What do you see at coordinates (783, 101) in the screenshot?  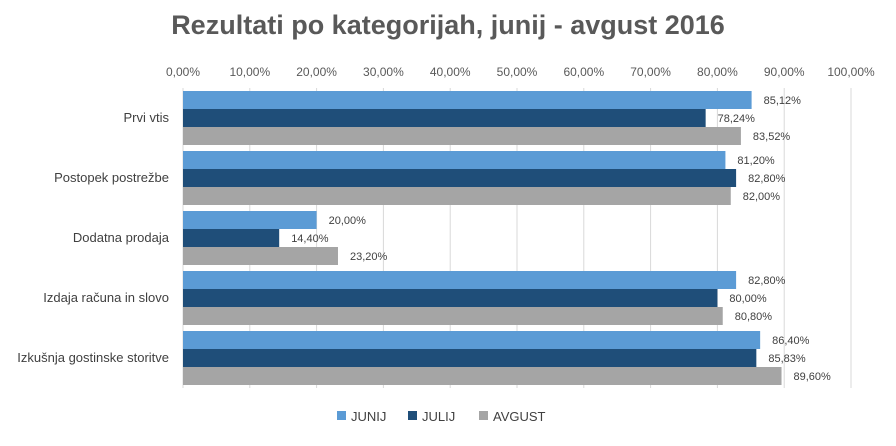 I see `data-label: 85,12%` at bounding box center [783, 101].